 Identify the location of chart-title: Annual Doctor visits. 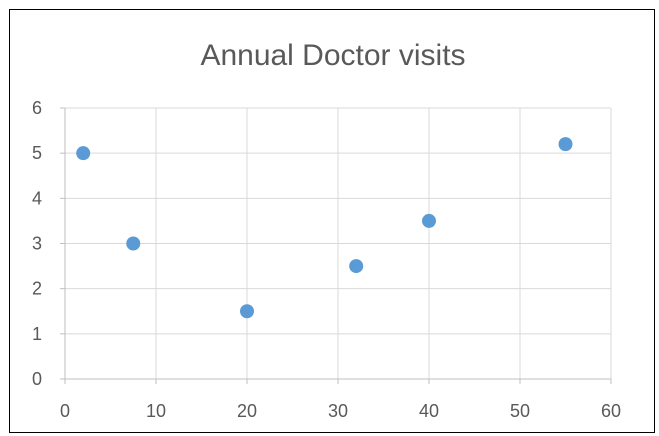
(332, 55).